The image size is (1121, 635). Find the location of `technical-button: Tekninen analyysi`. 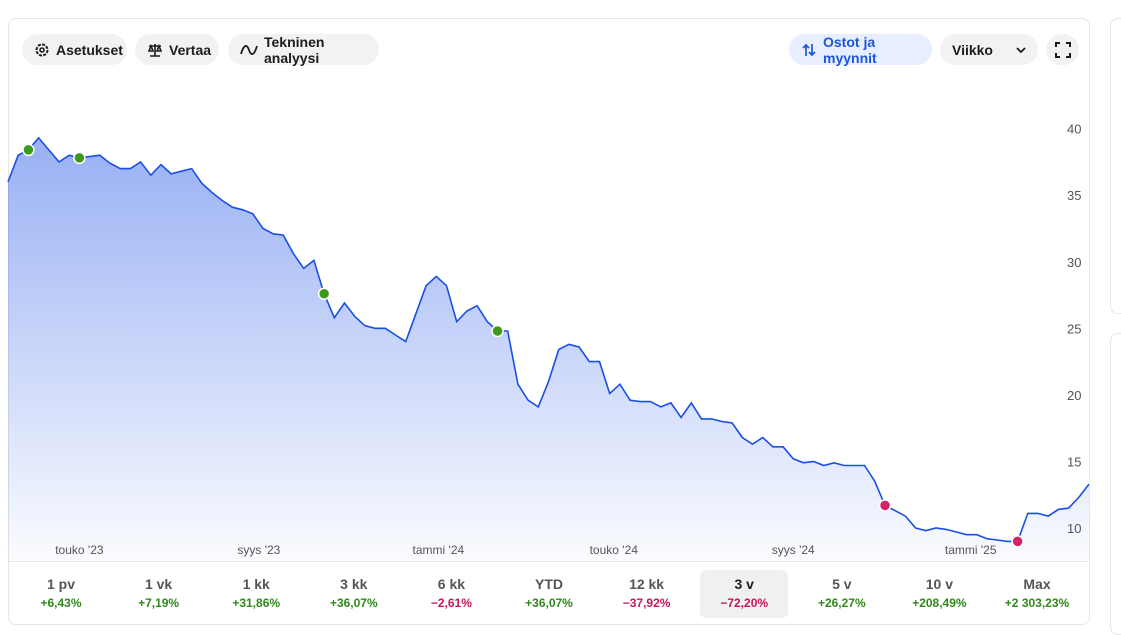

technical-button: Tekninen analyysi is located at coordinates (303, 49).